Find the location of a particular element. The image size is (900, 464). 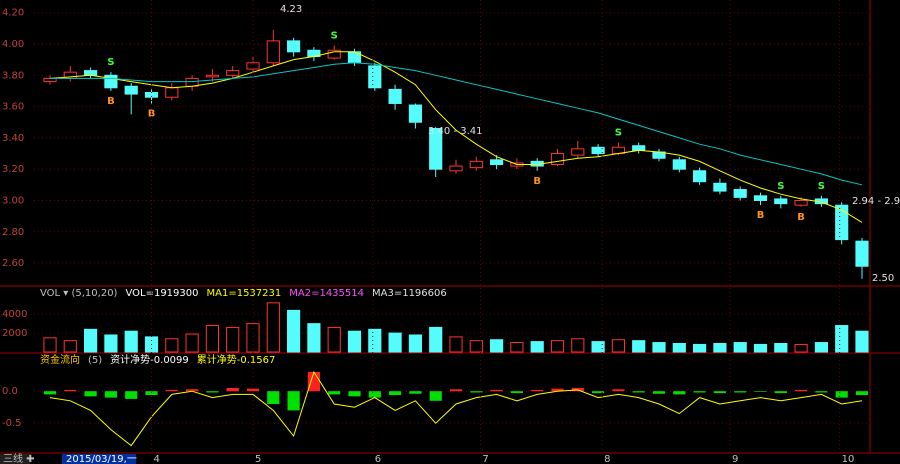

y-tick-label: 2.80 is located at coordinates (13, 232).